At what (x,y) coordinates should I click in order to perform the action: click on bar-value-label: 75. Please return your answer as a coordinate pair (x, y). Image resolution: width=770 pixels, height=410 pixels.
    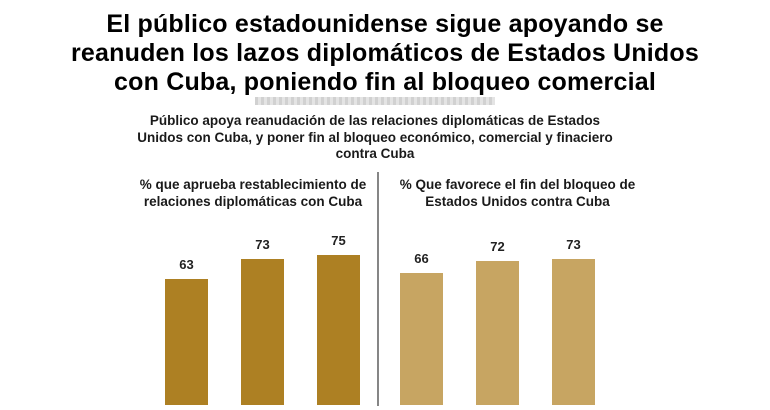
    Looking at the image, I should click on (338, 240).